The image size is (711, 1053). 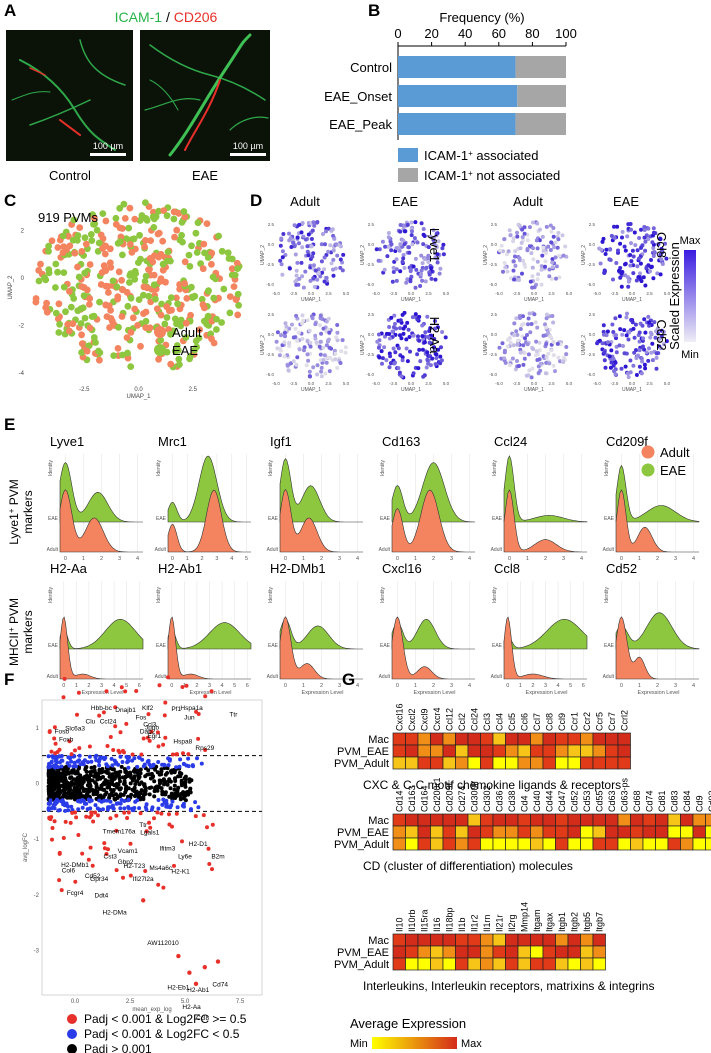 I want to click on ridge-eae, so click(x=321, y=634).